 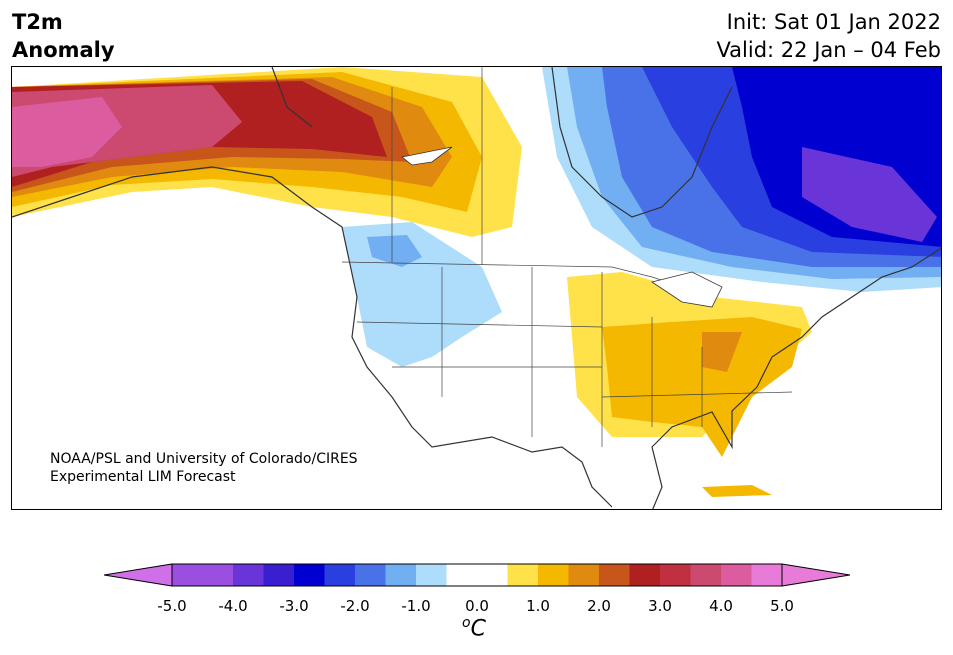 What do you see at coordinates (737, 491) in the screenshot?
I see `warm-region-cuba` at bounding box center [737, 491].